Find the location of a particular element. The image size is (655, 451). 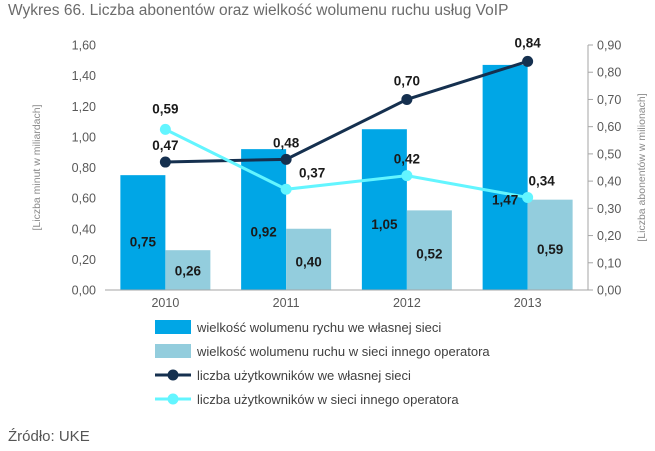

right-tick-label: 0,10 is located at coordinates (609, 263).